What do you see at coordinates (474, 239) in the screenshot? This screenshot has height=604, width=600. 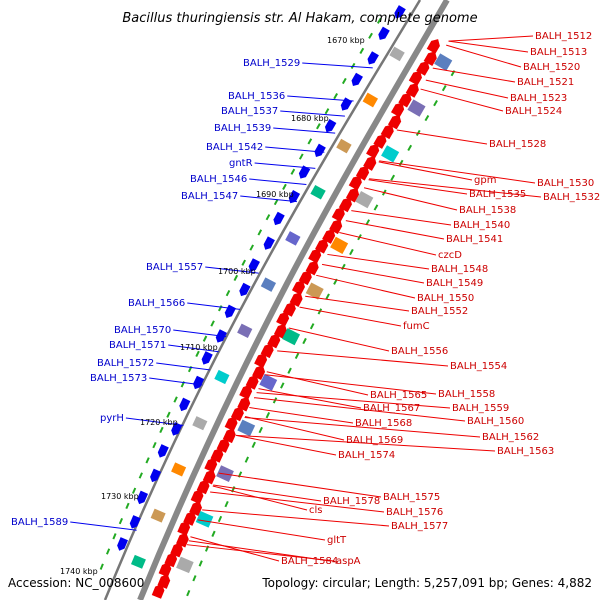 I see `gene-label-minus: BALH_1541` at bounding box center [474, 239].